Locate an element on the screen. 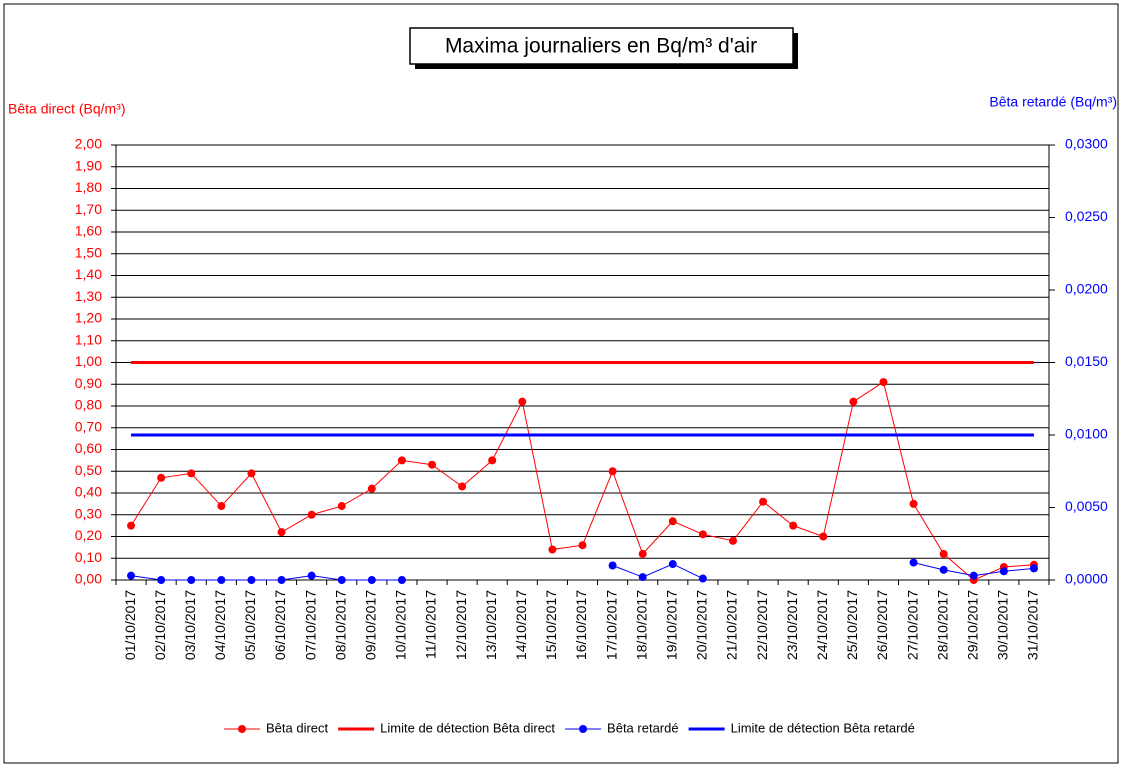 The height and width of the screenshot is (767, 1122). x-tick-label: 26/10/2017 is located at coordinates (882, 625).